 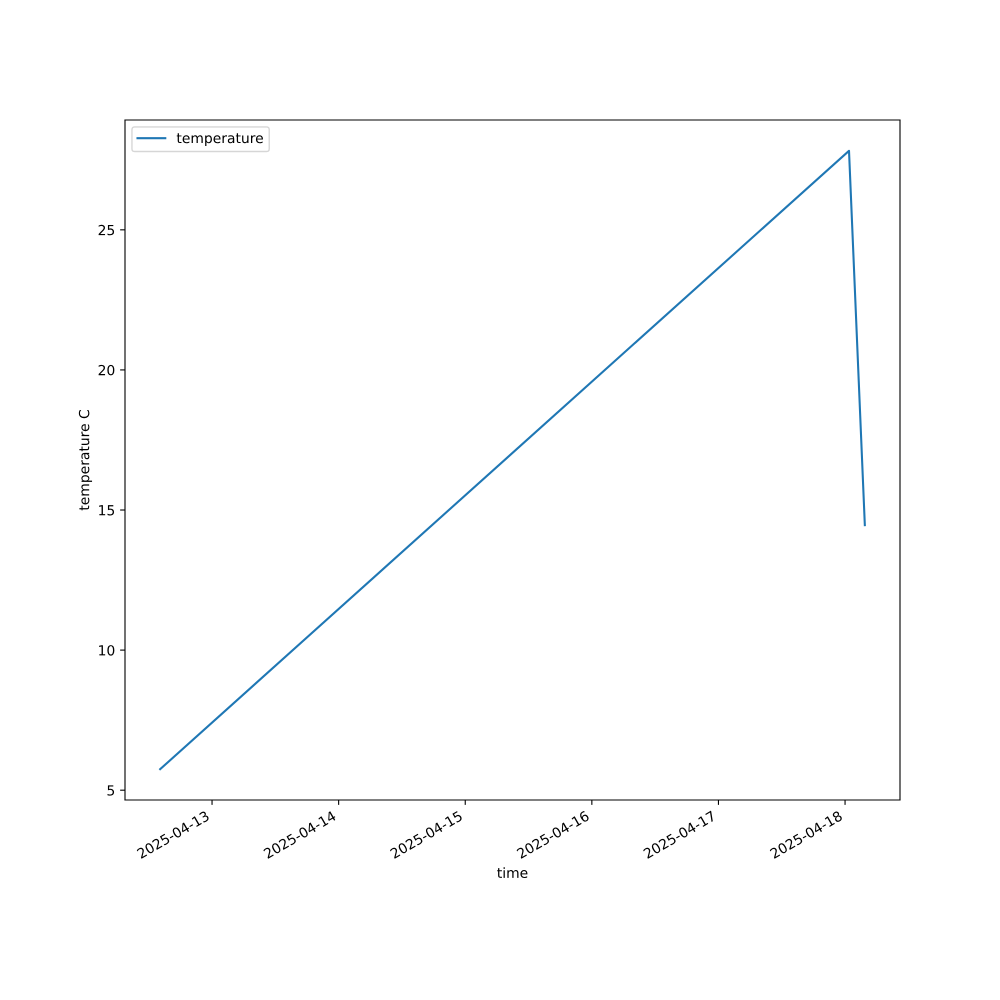 I want to click on y-tick-label: 15, so click(x=106, y=510).